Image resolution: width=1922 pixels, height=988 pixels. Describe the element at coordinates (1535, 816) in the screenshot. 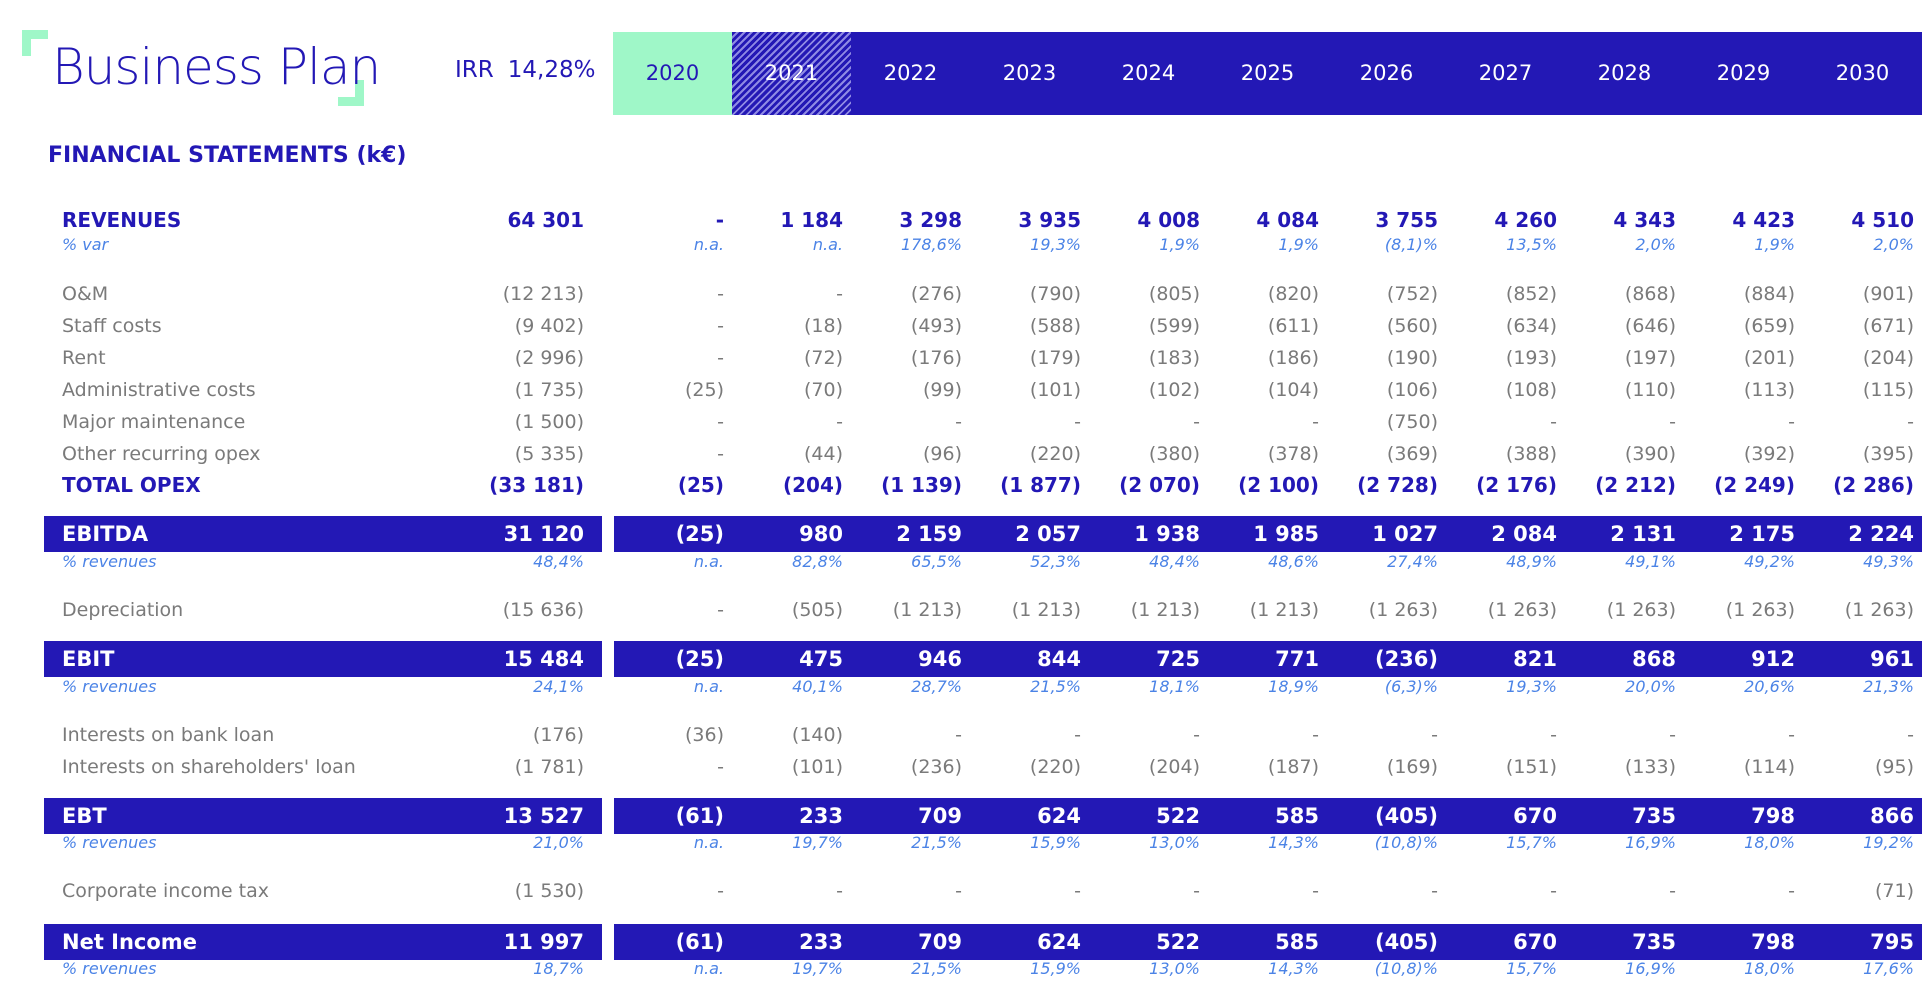

I see `cell-2027: 670` at that location.